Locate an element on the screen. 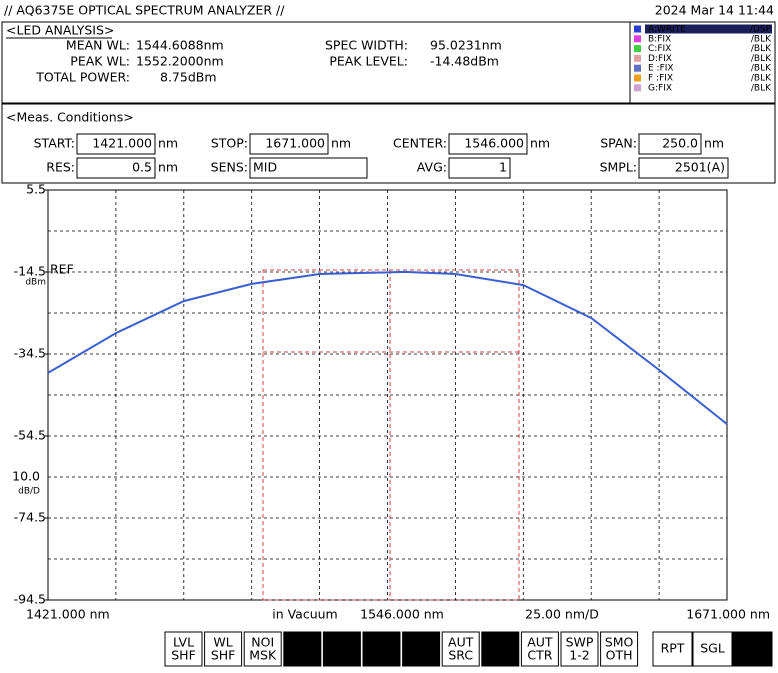 This screenshot has height=673, width=778. x-label: 1671.000 nm is located at coordinates (728, 614).